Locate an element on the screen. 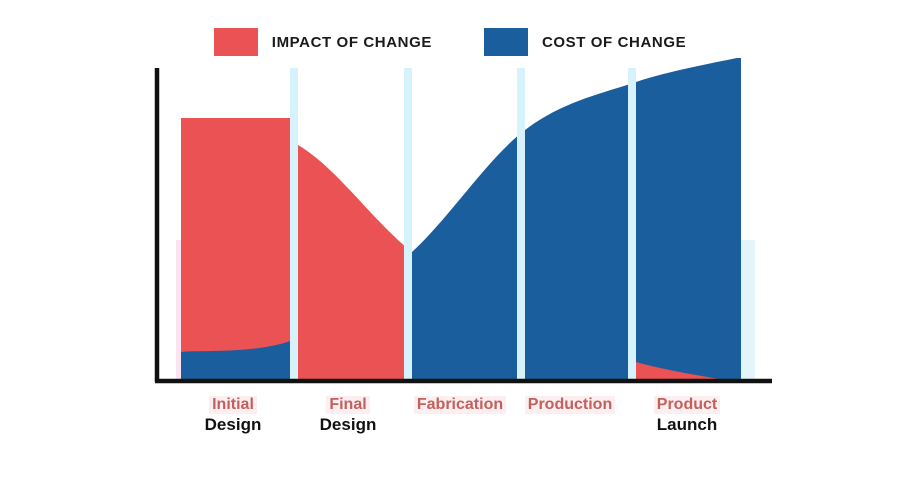 This screenshot has width=900, height=480. legend-item-cost-of-change: COST OF CHANGE is located at coordinates (585, 42).